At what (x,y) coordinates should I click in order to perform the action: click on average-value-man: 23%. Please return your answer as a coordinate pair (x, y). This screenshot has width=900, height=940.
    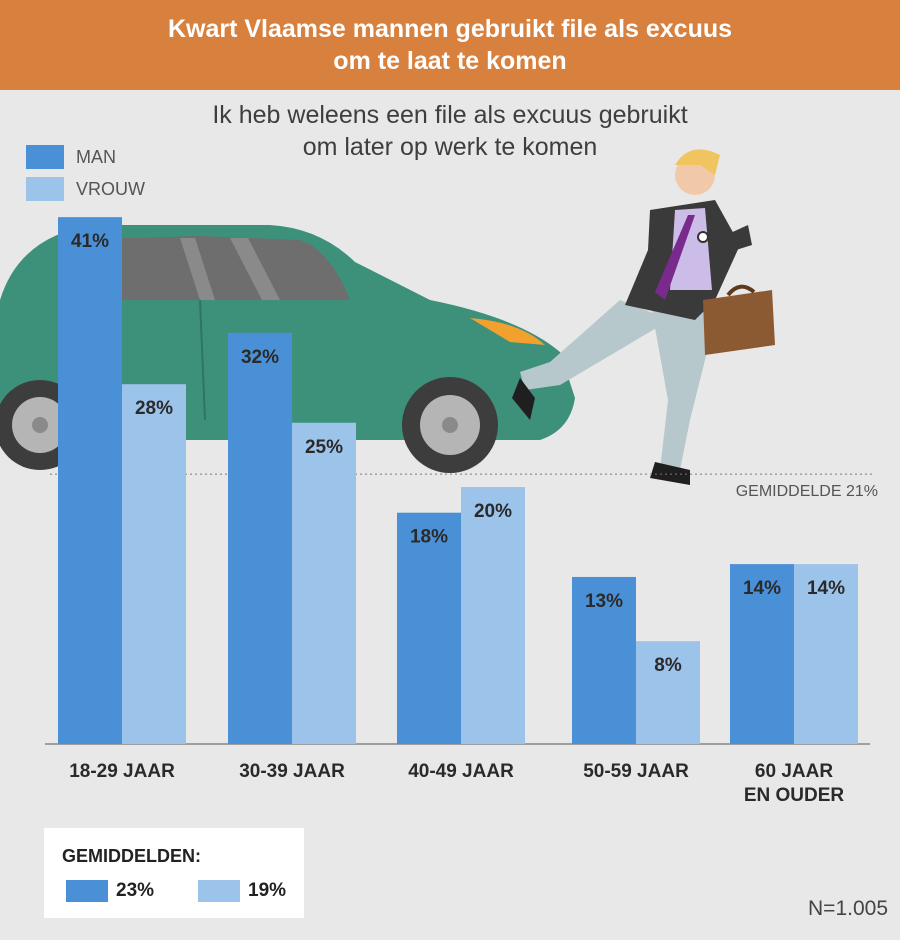
    Looking at the image, I should click on (135, 890).